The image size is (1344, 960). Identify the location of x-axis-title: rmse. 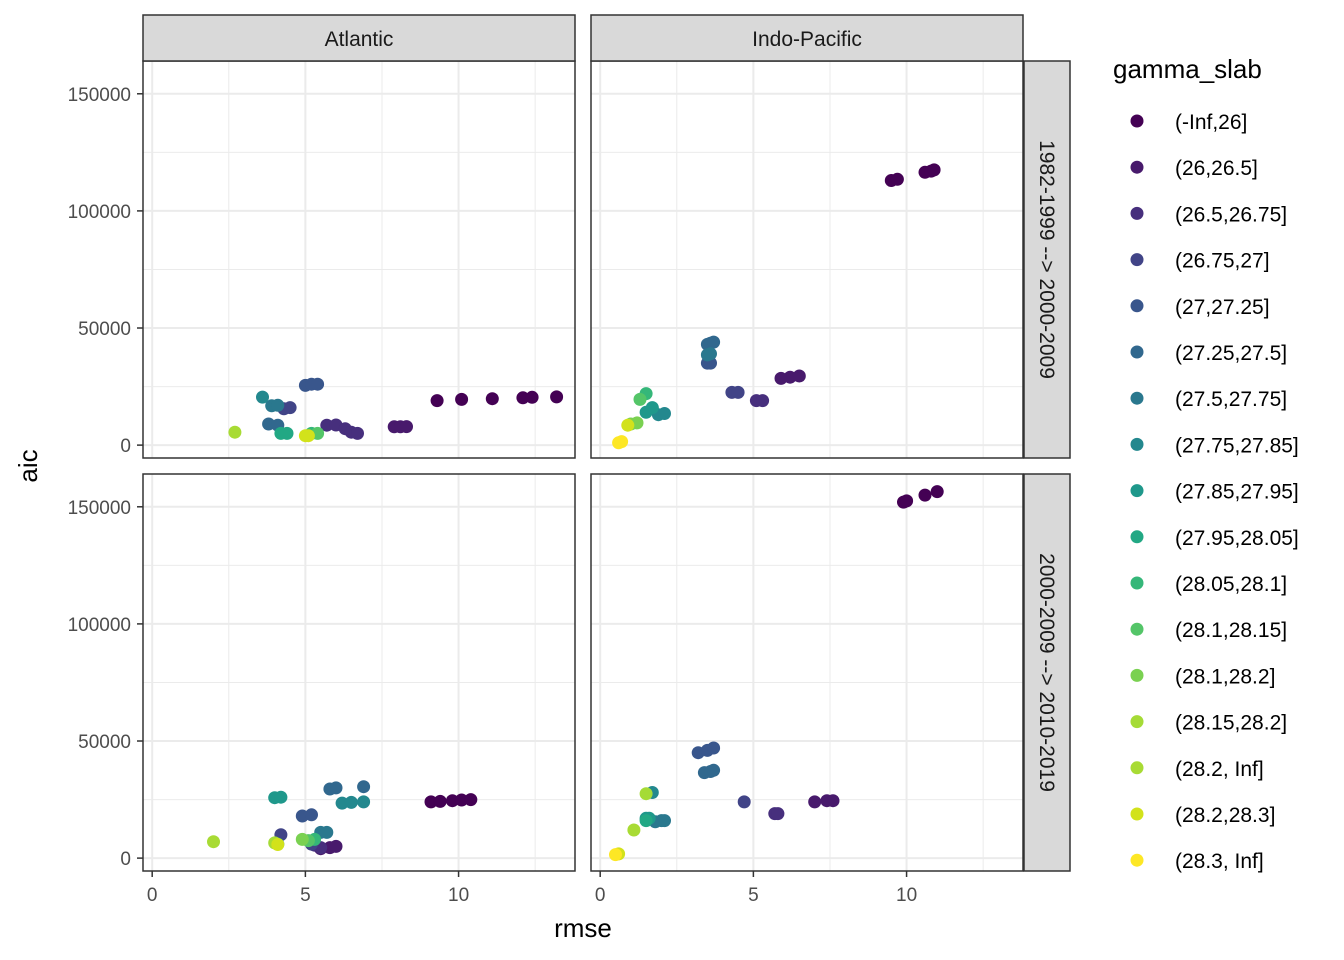
(583, 928).